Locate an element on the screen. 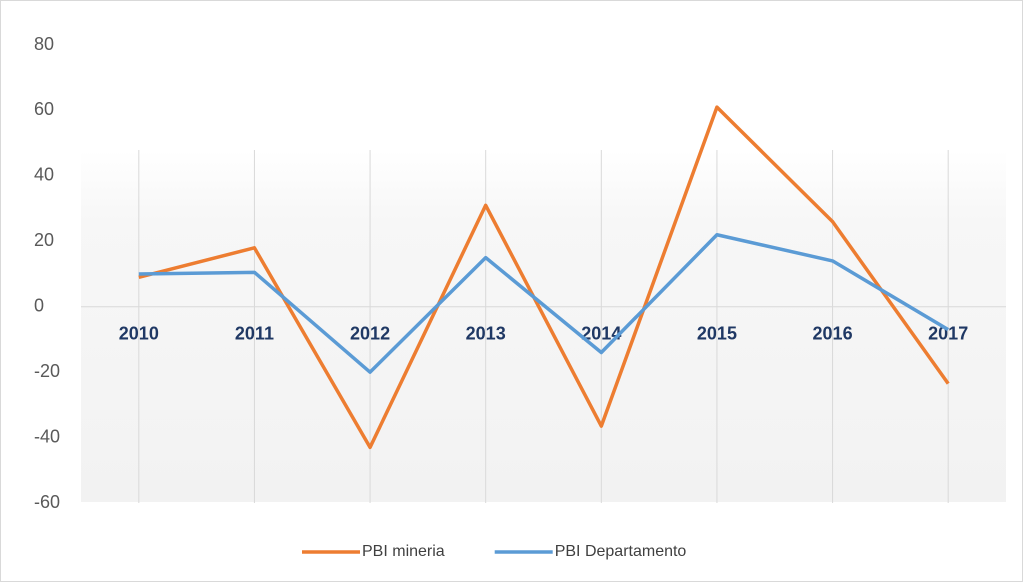 The image size is (1023, 582). x-tick-label: 2017 is located at coordinates (948, 333).